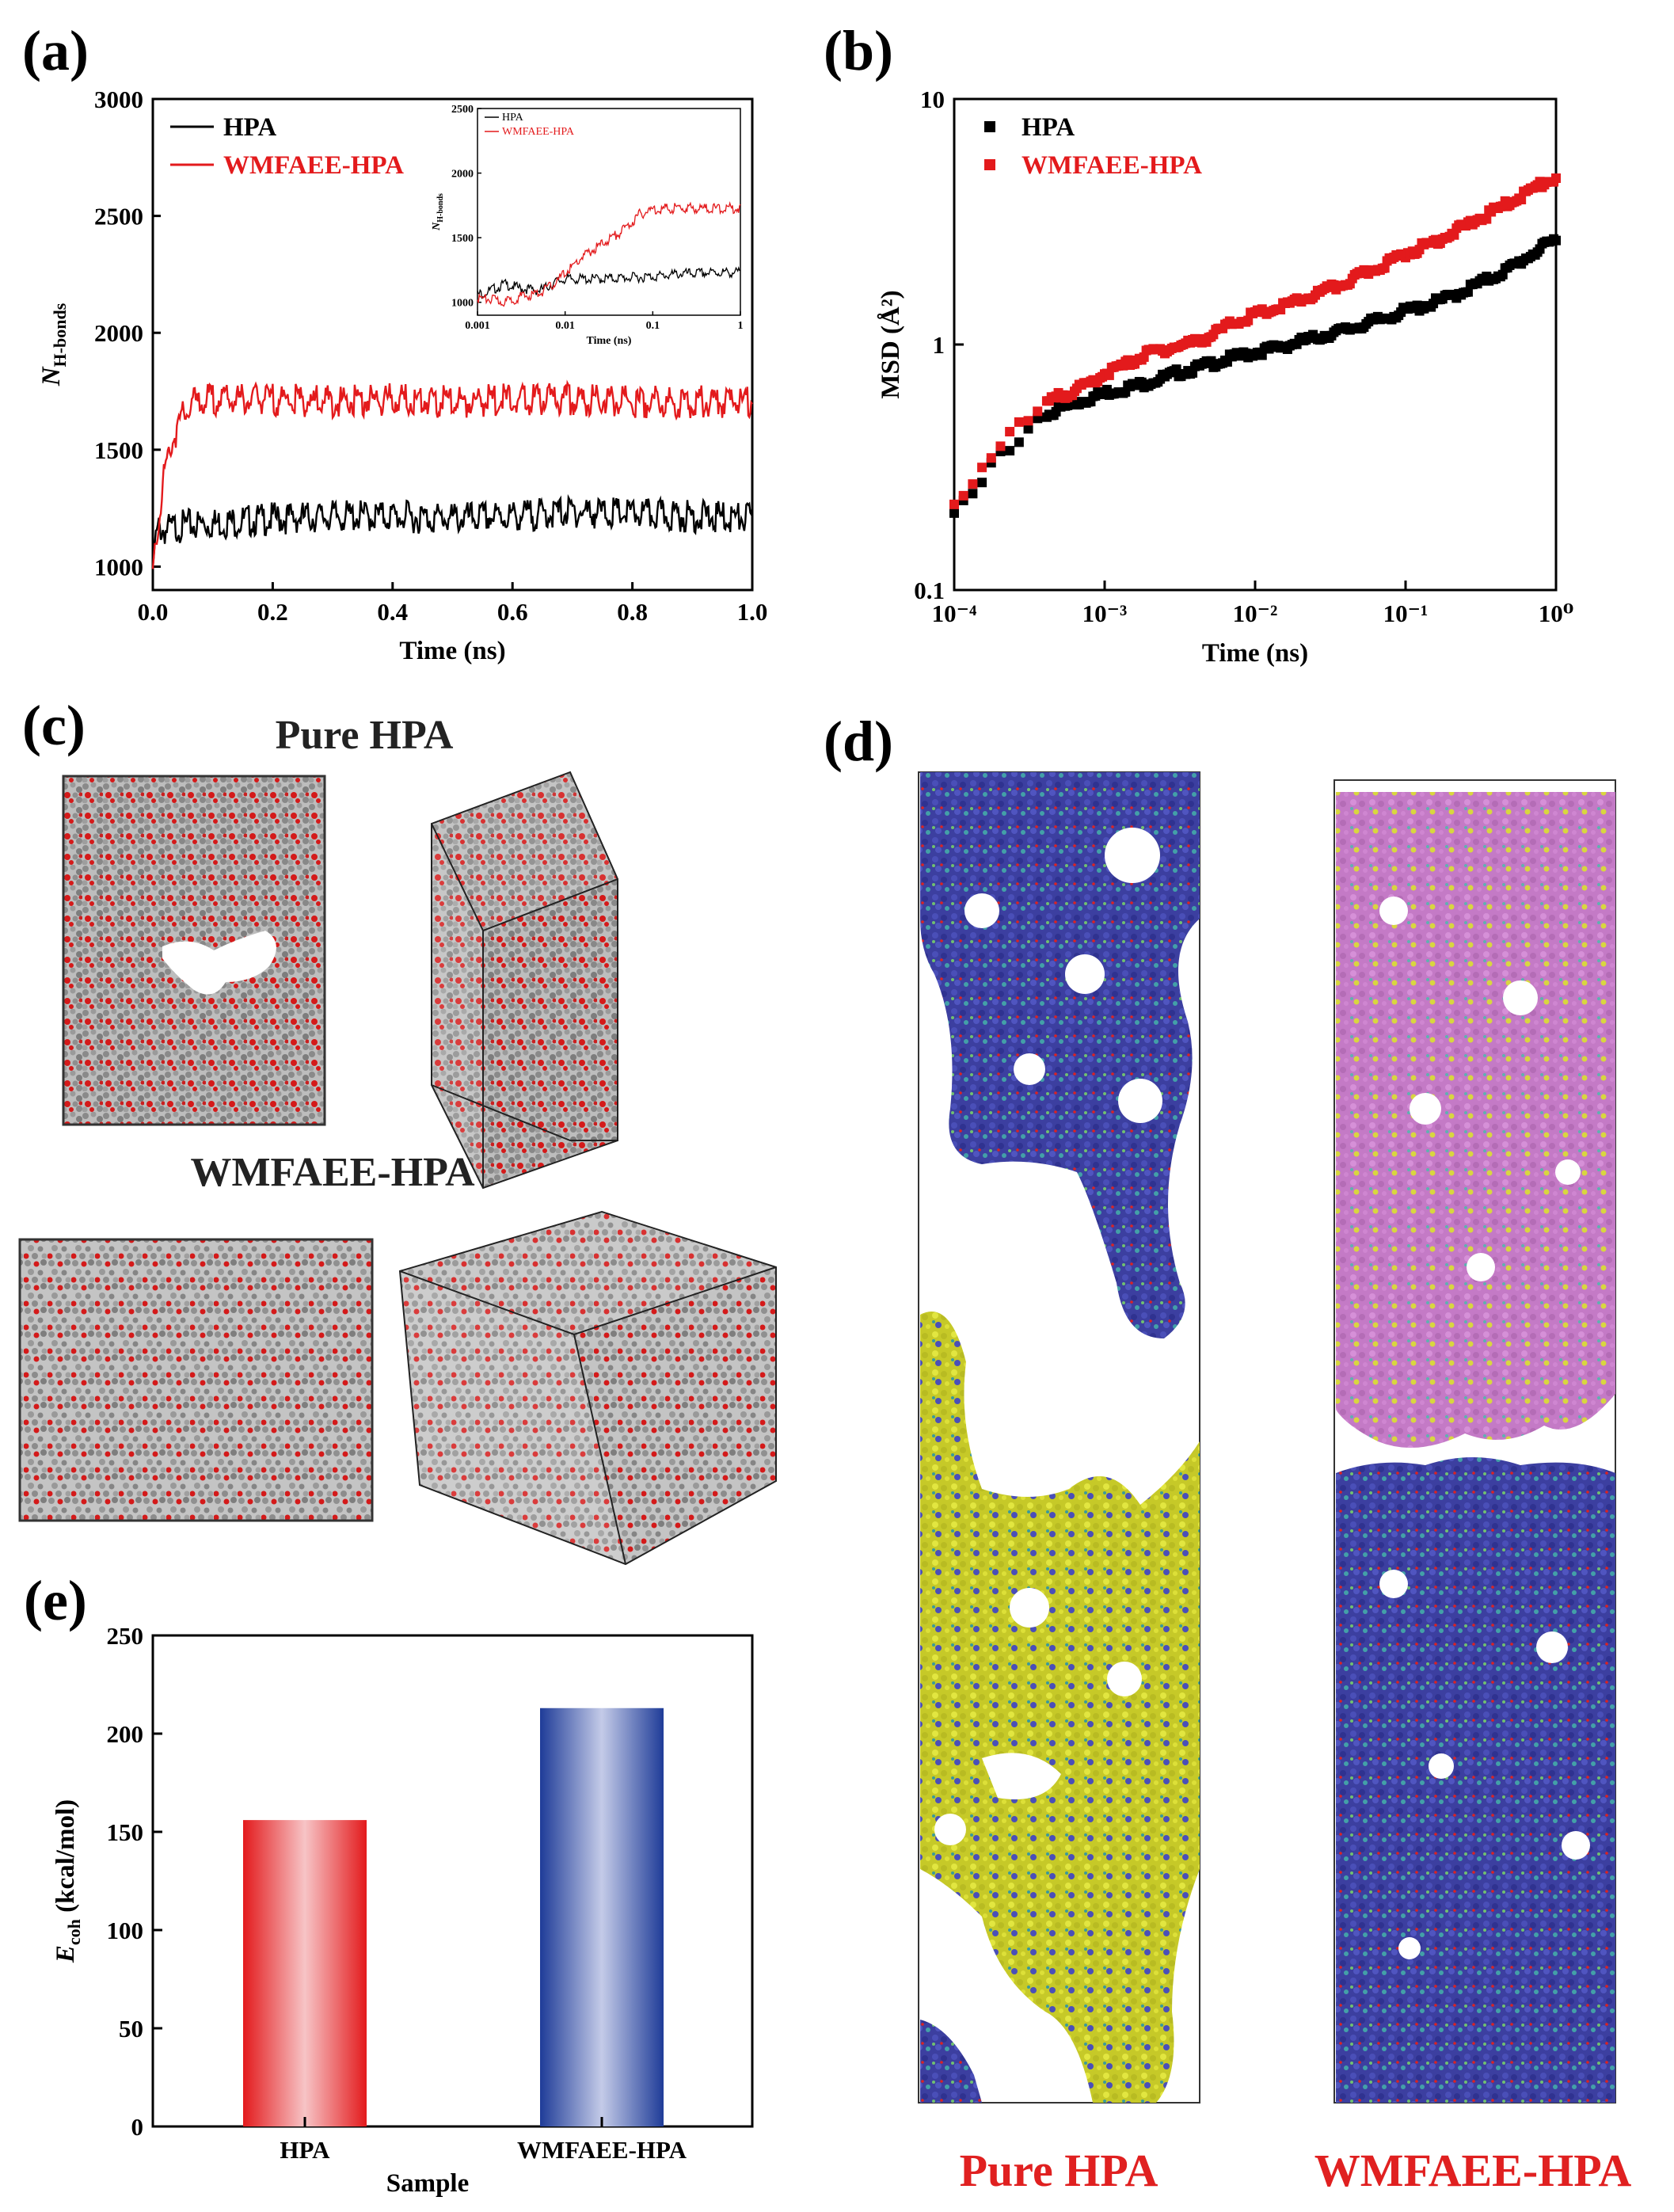 Image resolution: width=1674 pixels, height=2212 pixels. I want to click on inset-y-tick-label: 2500, so click(462, 110).